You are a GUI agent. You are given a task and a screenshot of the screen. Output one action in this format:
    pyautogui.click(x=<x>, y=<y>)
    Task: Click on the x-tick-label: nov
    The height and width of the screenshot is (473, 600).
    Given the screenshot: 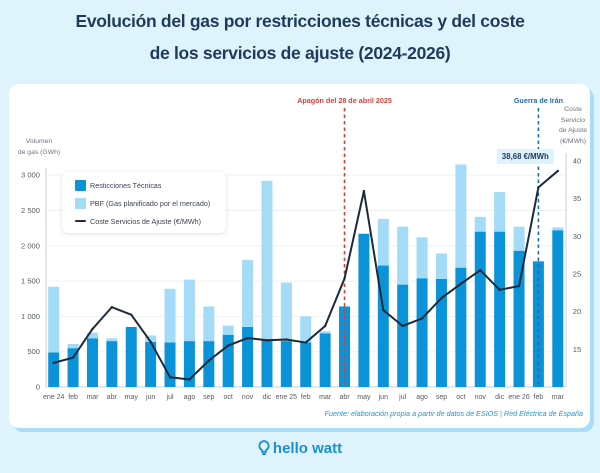 What is the action you would take?
    pyautogui.click(x=248, y=397)
    